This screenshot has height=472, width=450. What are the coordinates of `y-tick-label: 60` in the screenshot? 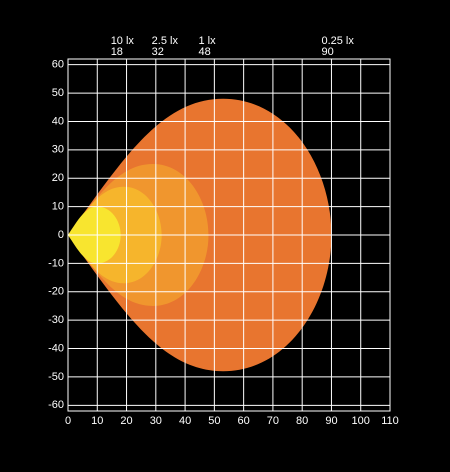 It's located at (58, 65).